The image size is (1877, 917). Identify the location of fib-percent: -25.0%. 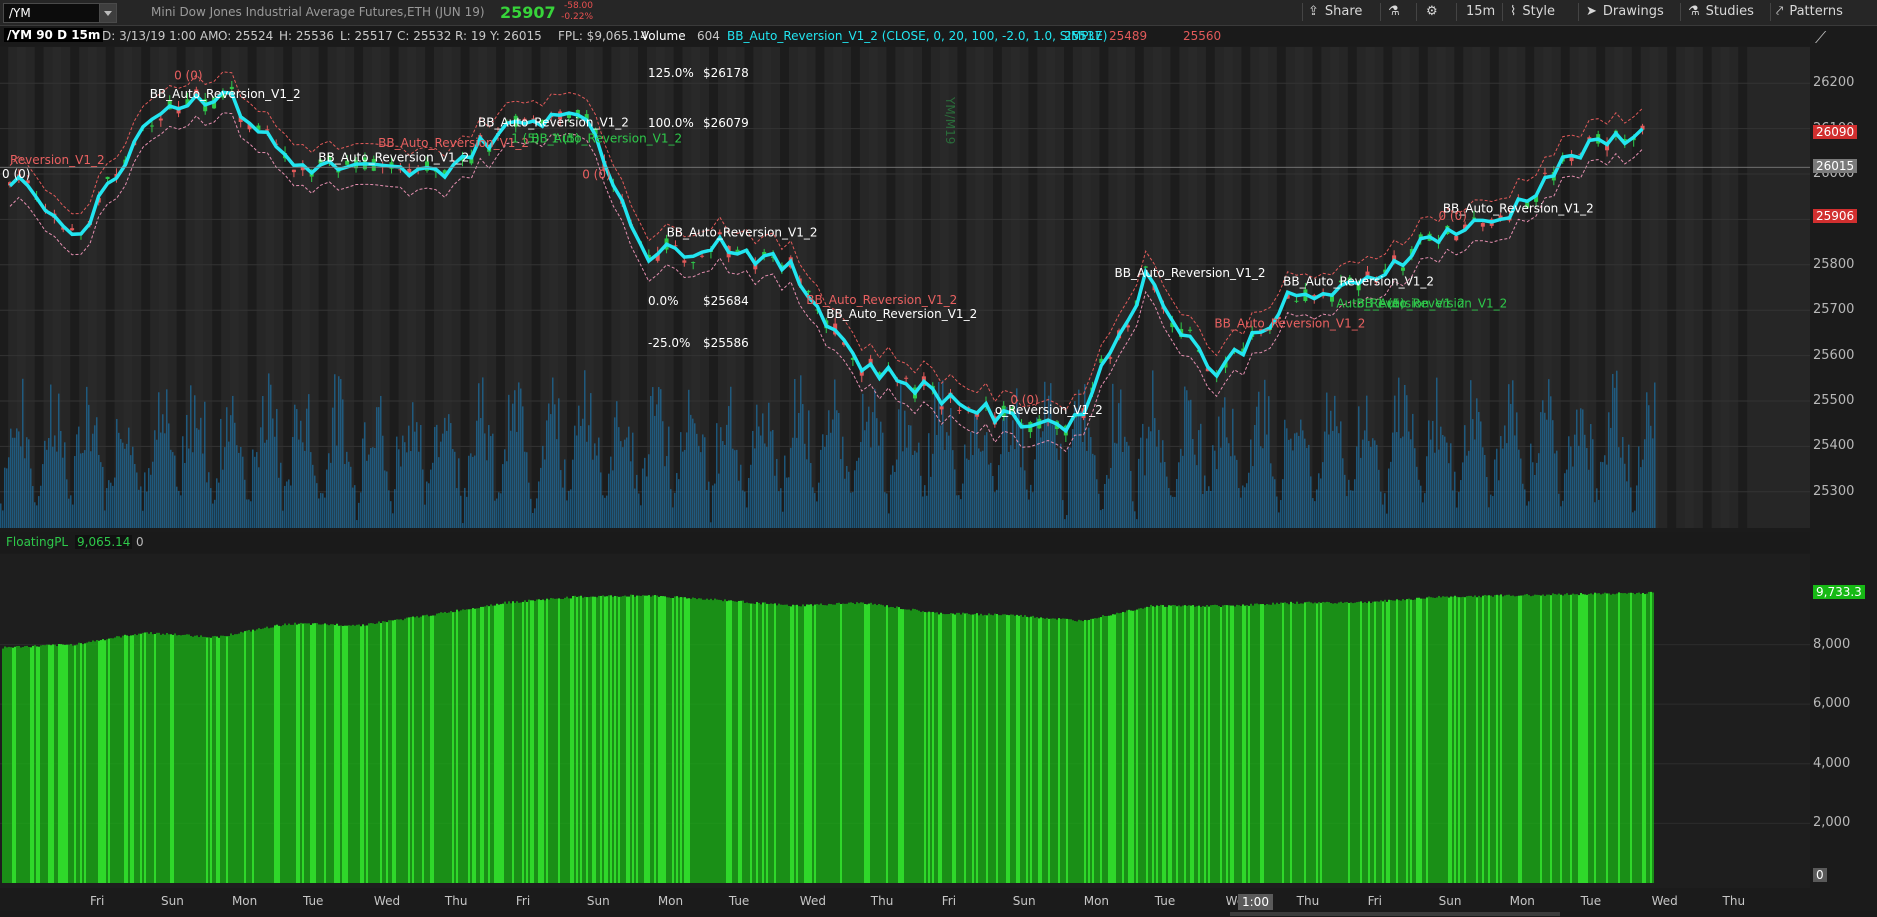
(669, 343).